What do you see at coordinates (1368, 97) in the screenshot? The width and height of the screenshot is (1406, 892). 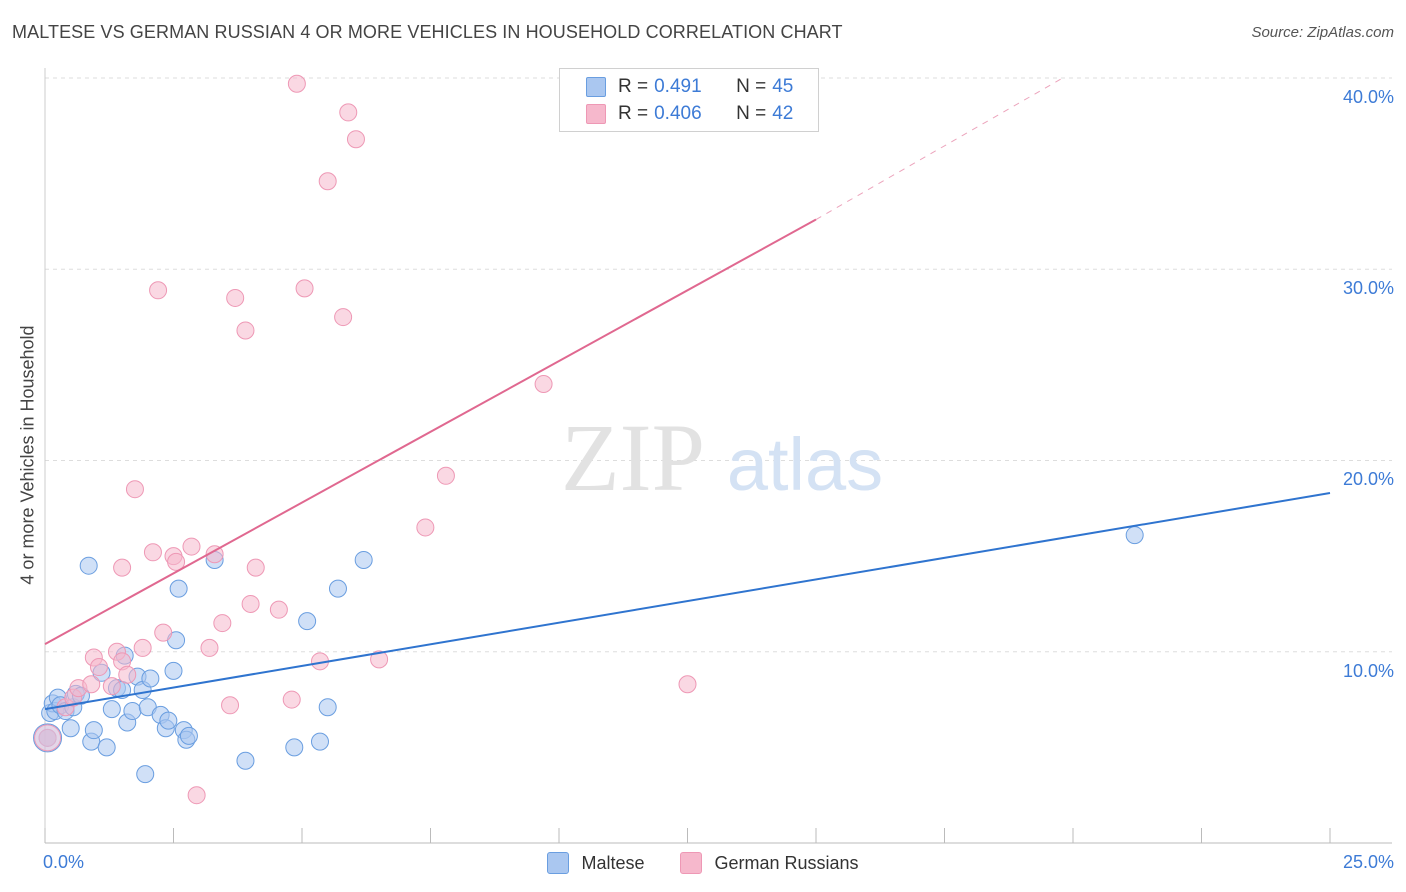 I see `y-tick-label-40: 40.0%` at bounding box center [1368, 97].